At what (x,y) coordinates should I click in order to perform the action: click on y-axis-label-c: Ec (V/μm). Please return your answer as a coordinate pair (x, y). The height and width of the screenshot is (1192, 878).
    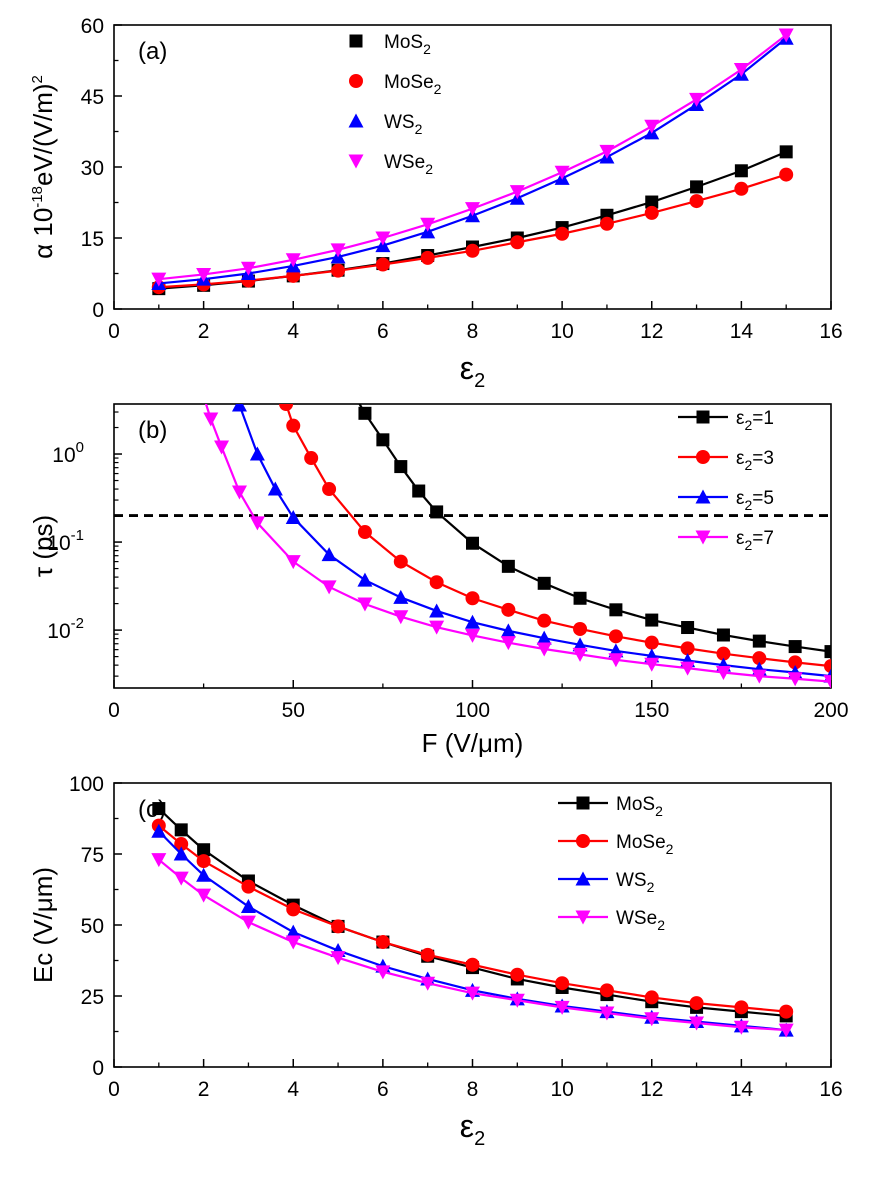
    Looking at the image, I should click on (43, 925).